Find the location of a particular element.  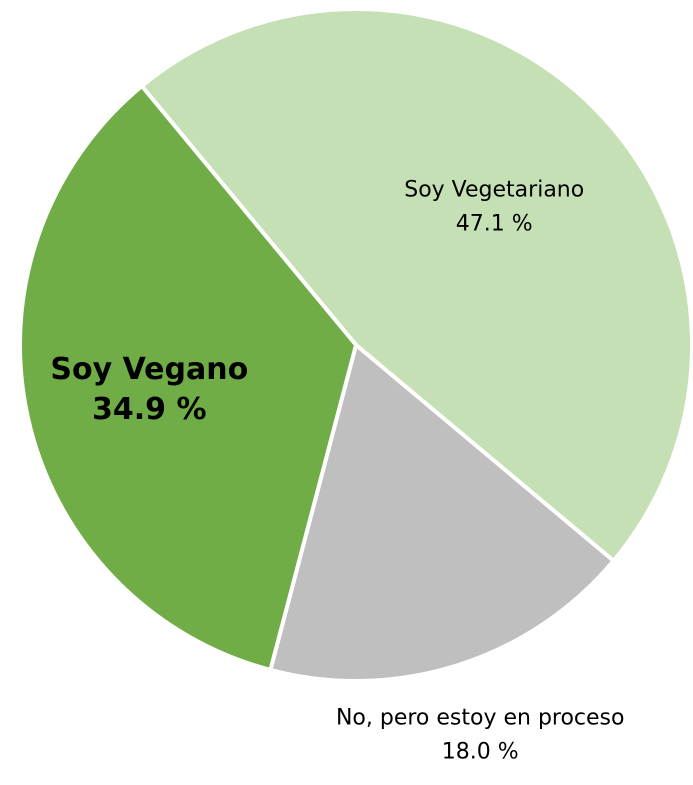

slice-label: No, pero estoy en proceso is located at coordinates (480, 718).